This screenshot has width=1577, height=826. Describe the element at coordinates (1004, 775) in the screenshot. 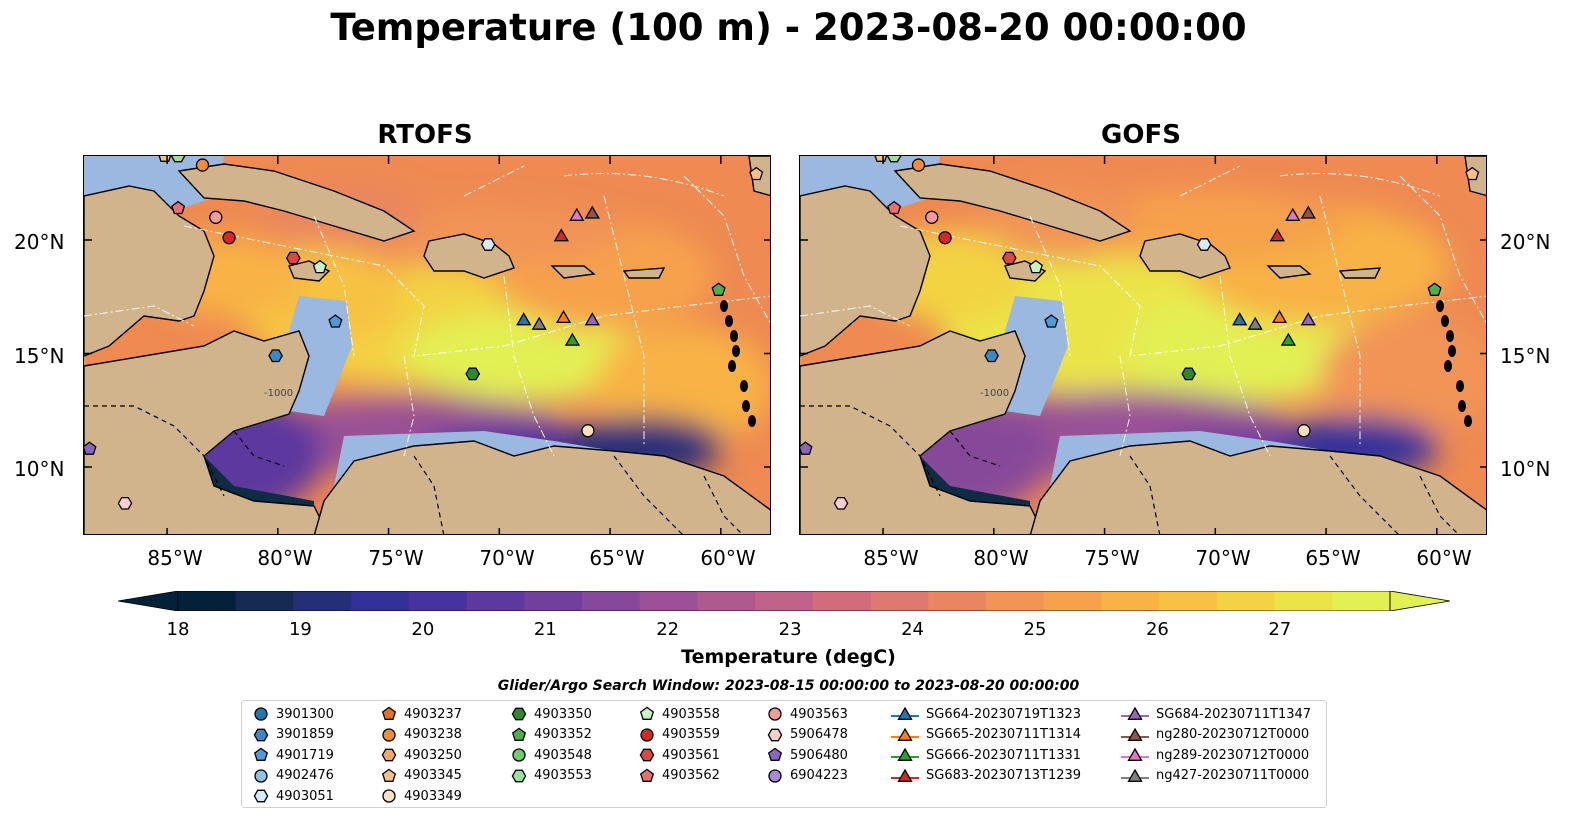

I see `legend-label: SG683-20230713T1239` at that location.